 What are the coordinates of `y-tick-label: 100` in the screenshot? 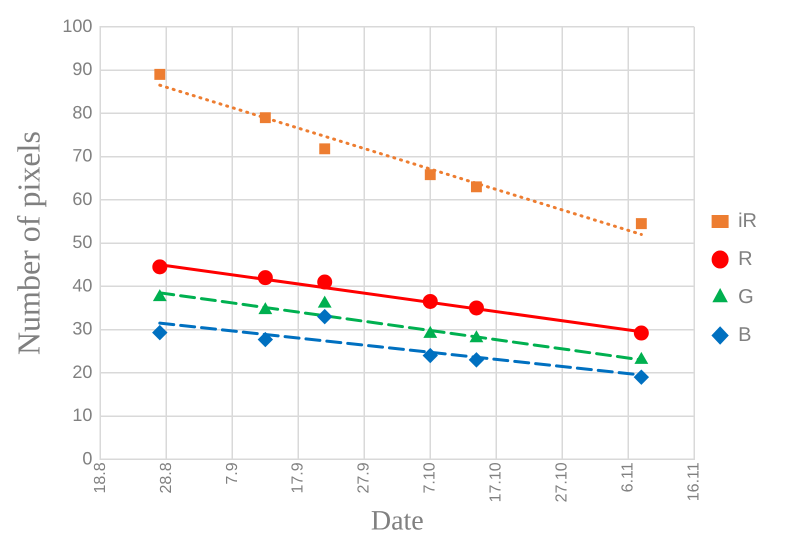 It's located at (77, 26).